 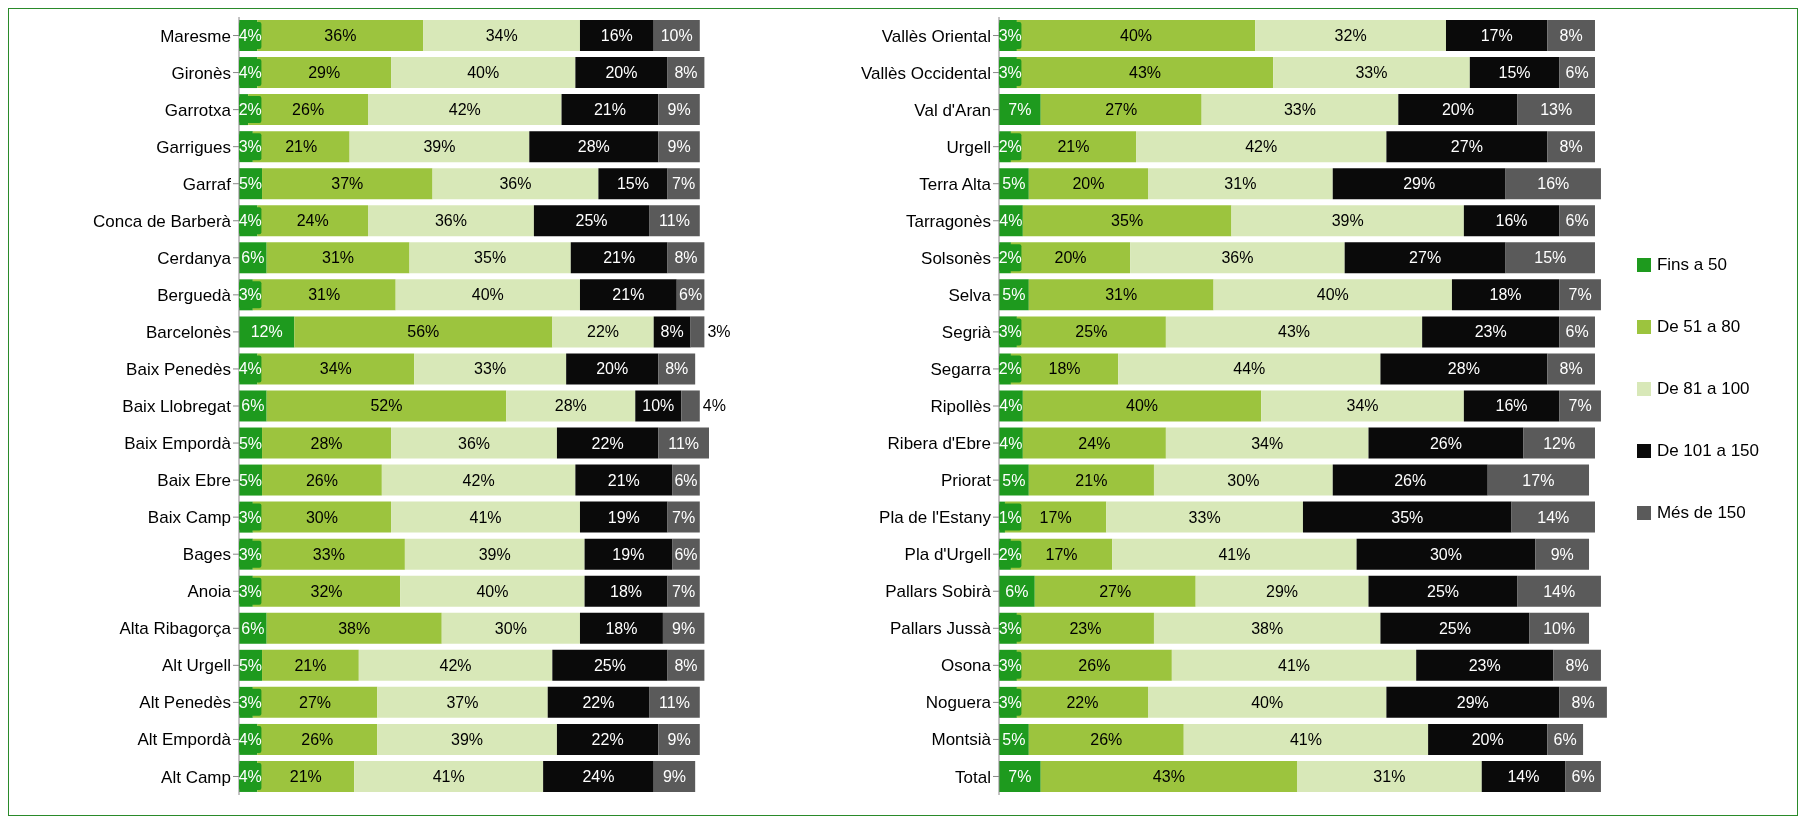 What do you see at coordinates (326, 591) in the screenshot?
I see `data-label: 32%` at bounding box center [326, 591].